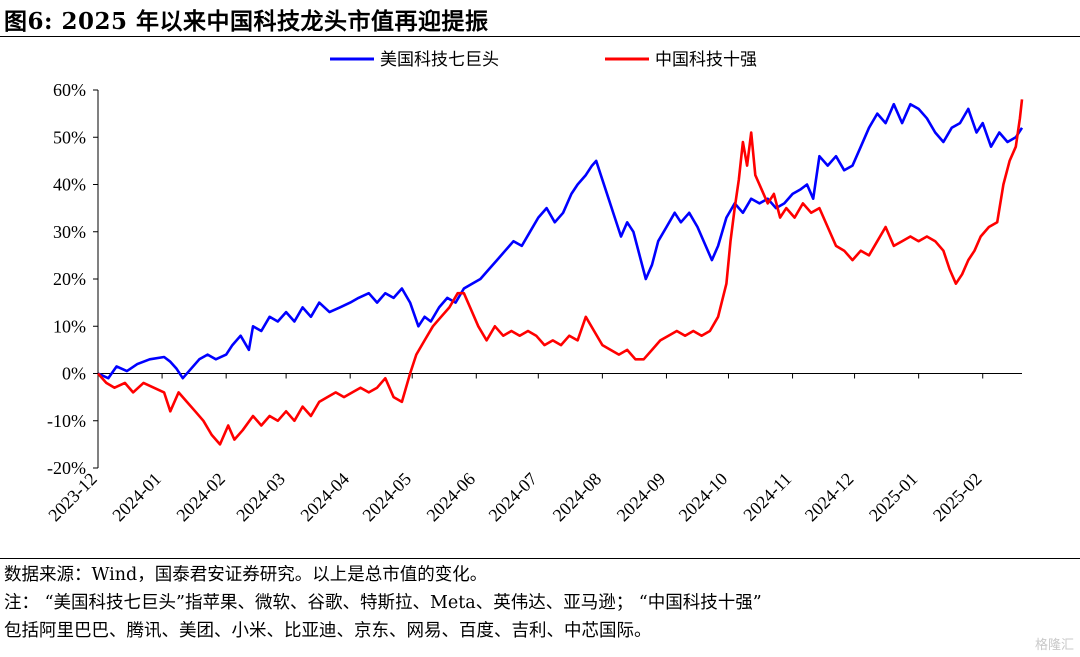  What do you see at coordinates (577, 497) in the screenshot?
I see `x-tick-label: 2024-08` at bounding box center [577, 497].